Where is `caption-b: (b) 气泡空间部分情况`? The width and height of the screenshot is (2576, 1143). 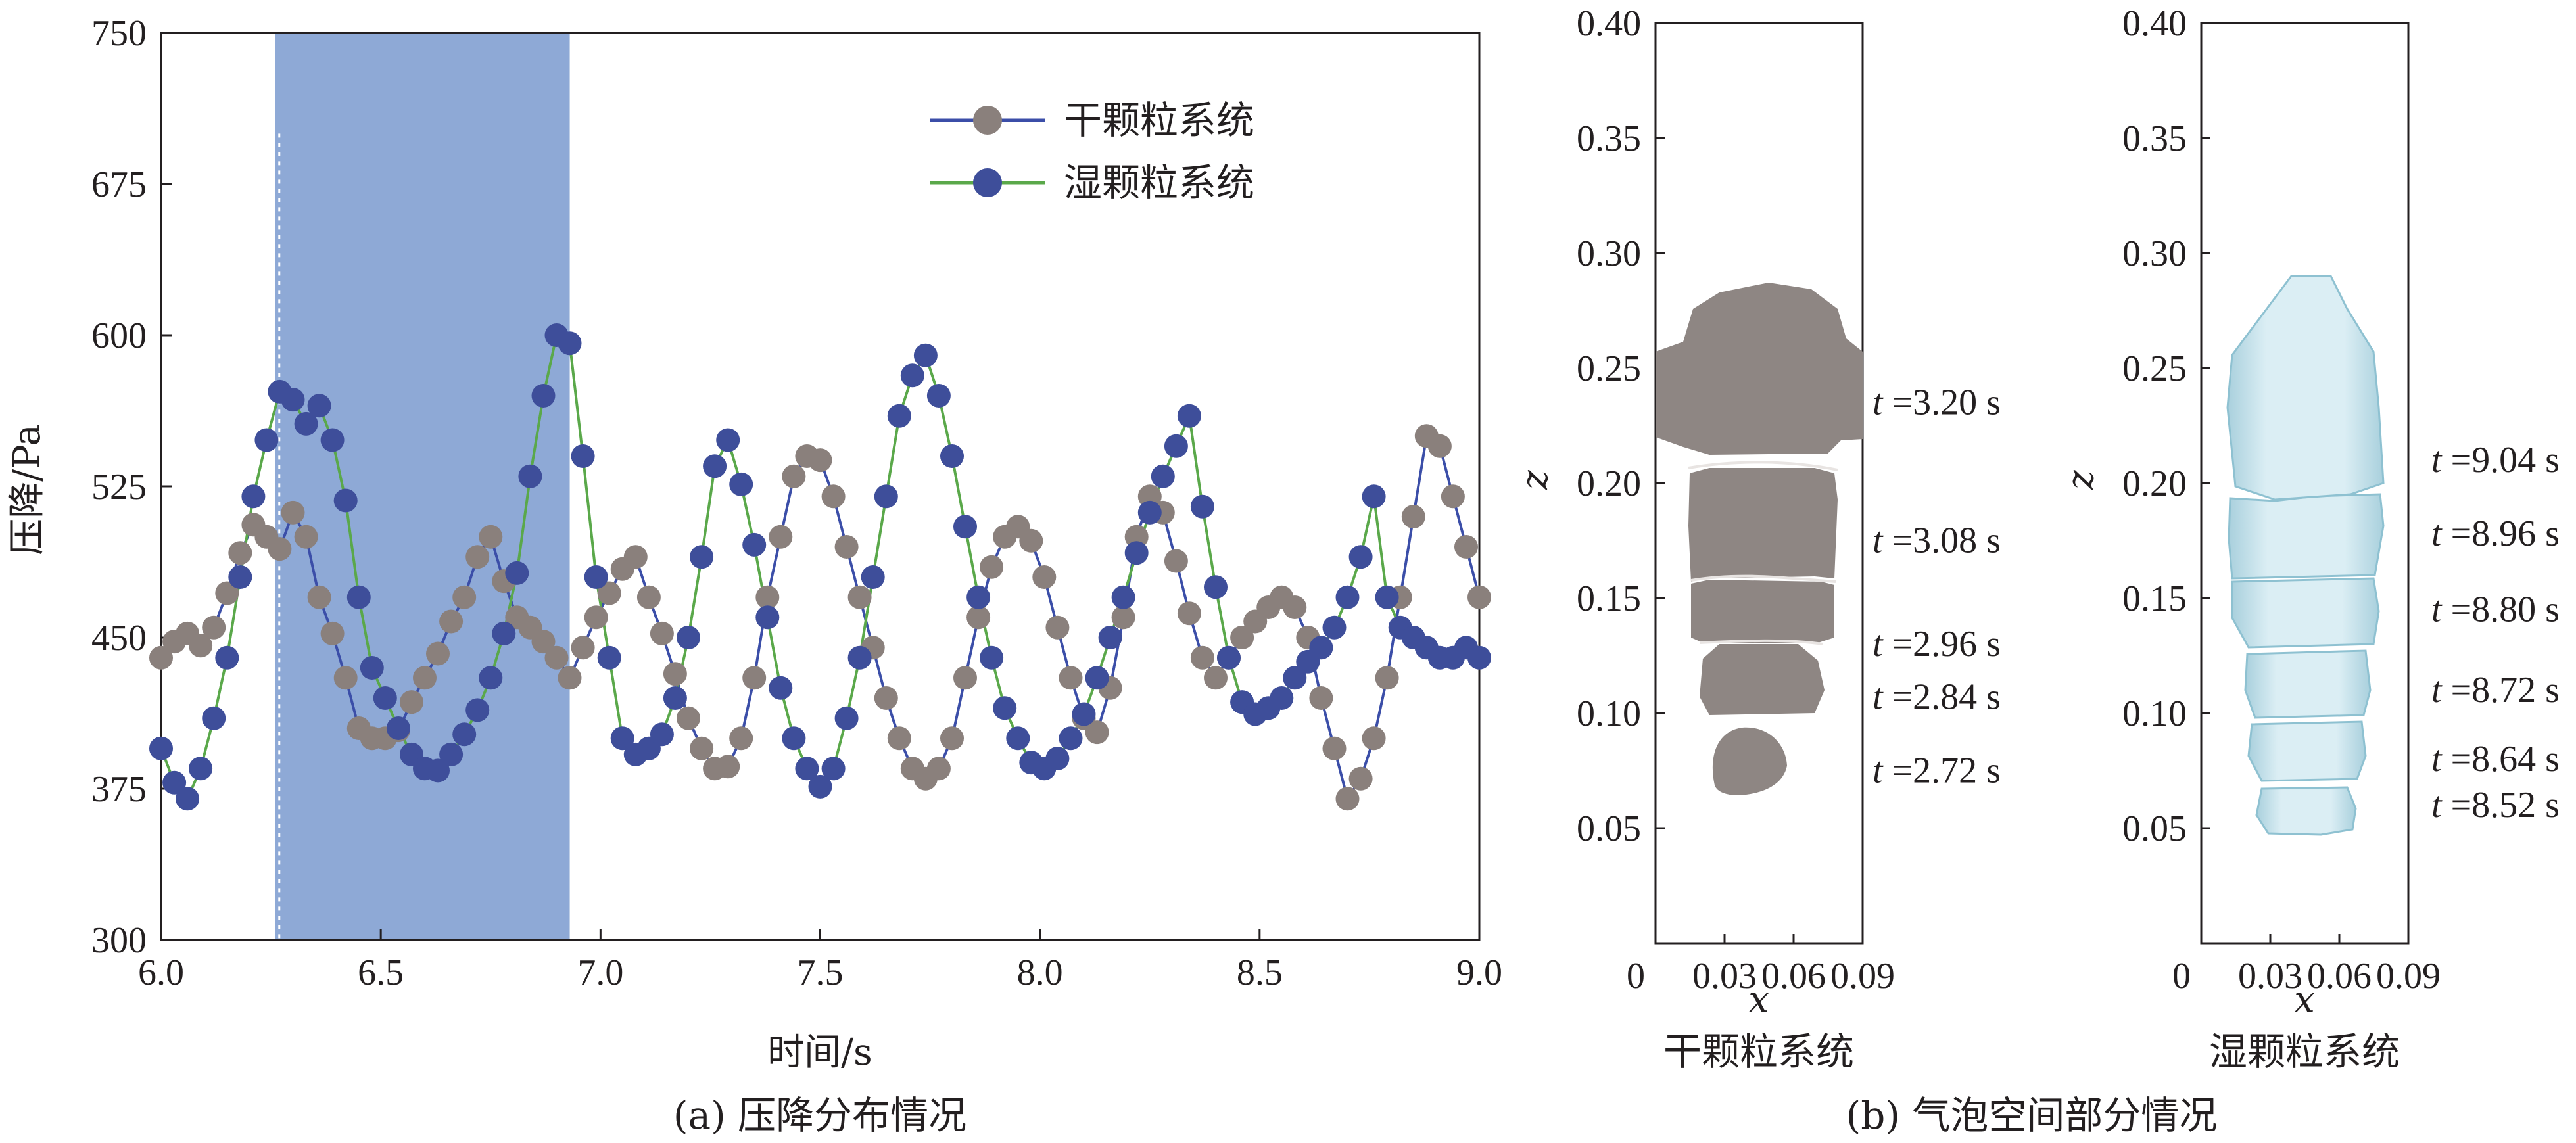 caption-b: (b) 气泡空间部分情况 is located at coordinates (2032, 1115).